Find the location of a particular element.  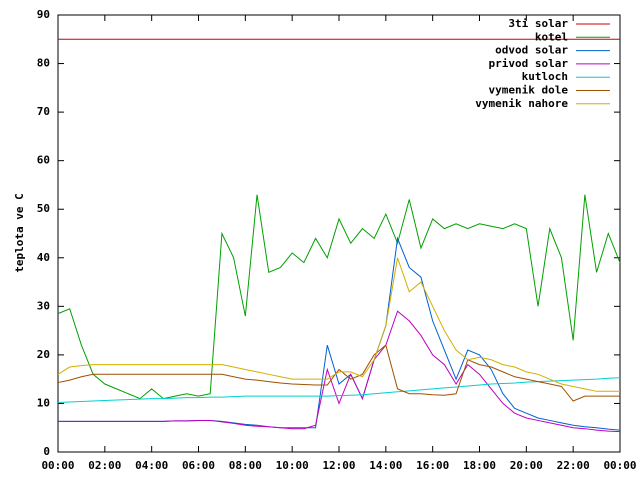

y-tick-label: 30 is located at coordinates (43, 305).